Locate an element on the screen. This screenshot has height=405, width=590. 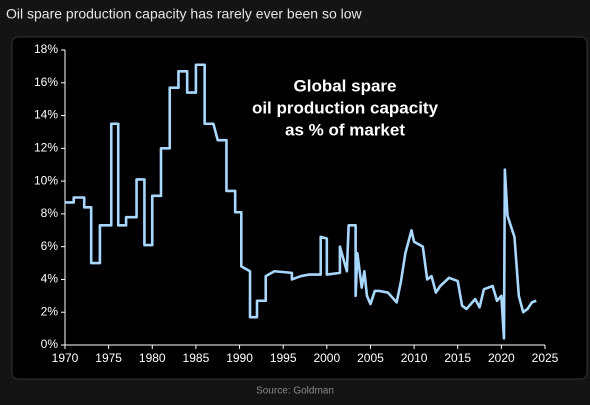
source: Source: Goldman is located at coordinates (295, 391).